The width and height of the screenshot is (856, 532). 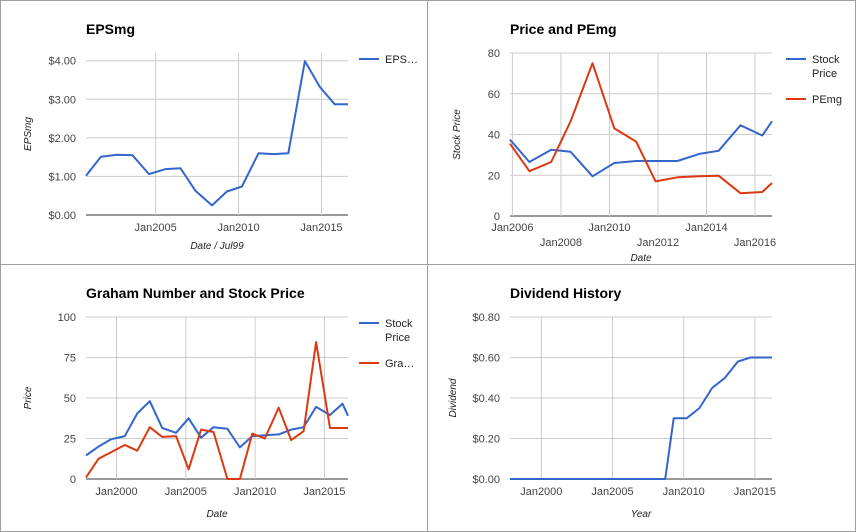 What do you see at coordinates (486, 359) in the screenshot?
I see `y-tick-label: $0.60` at bounding box center [486, 359].